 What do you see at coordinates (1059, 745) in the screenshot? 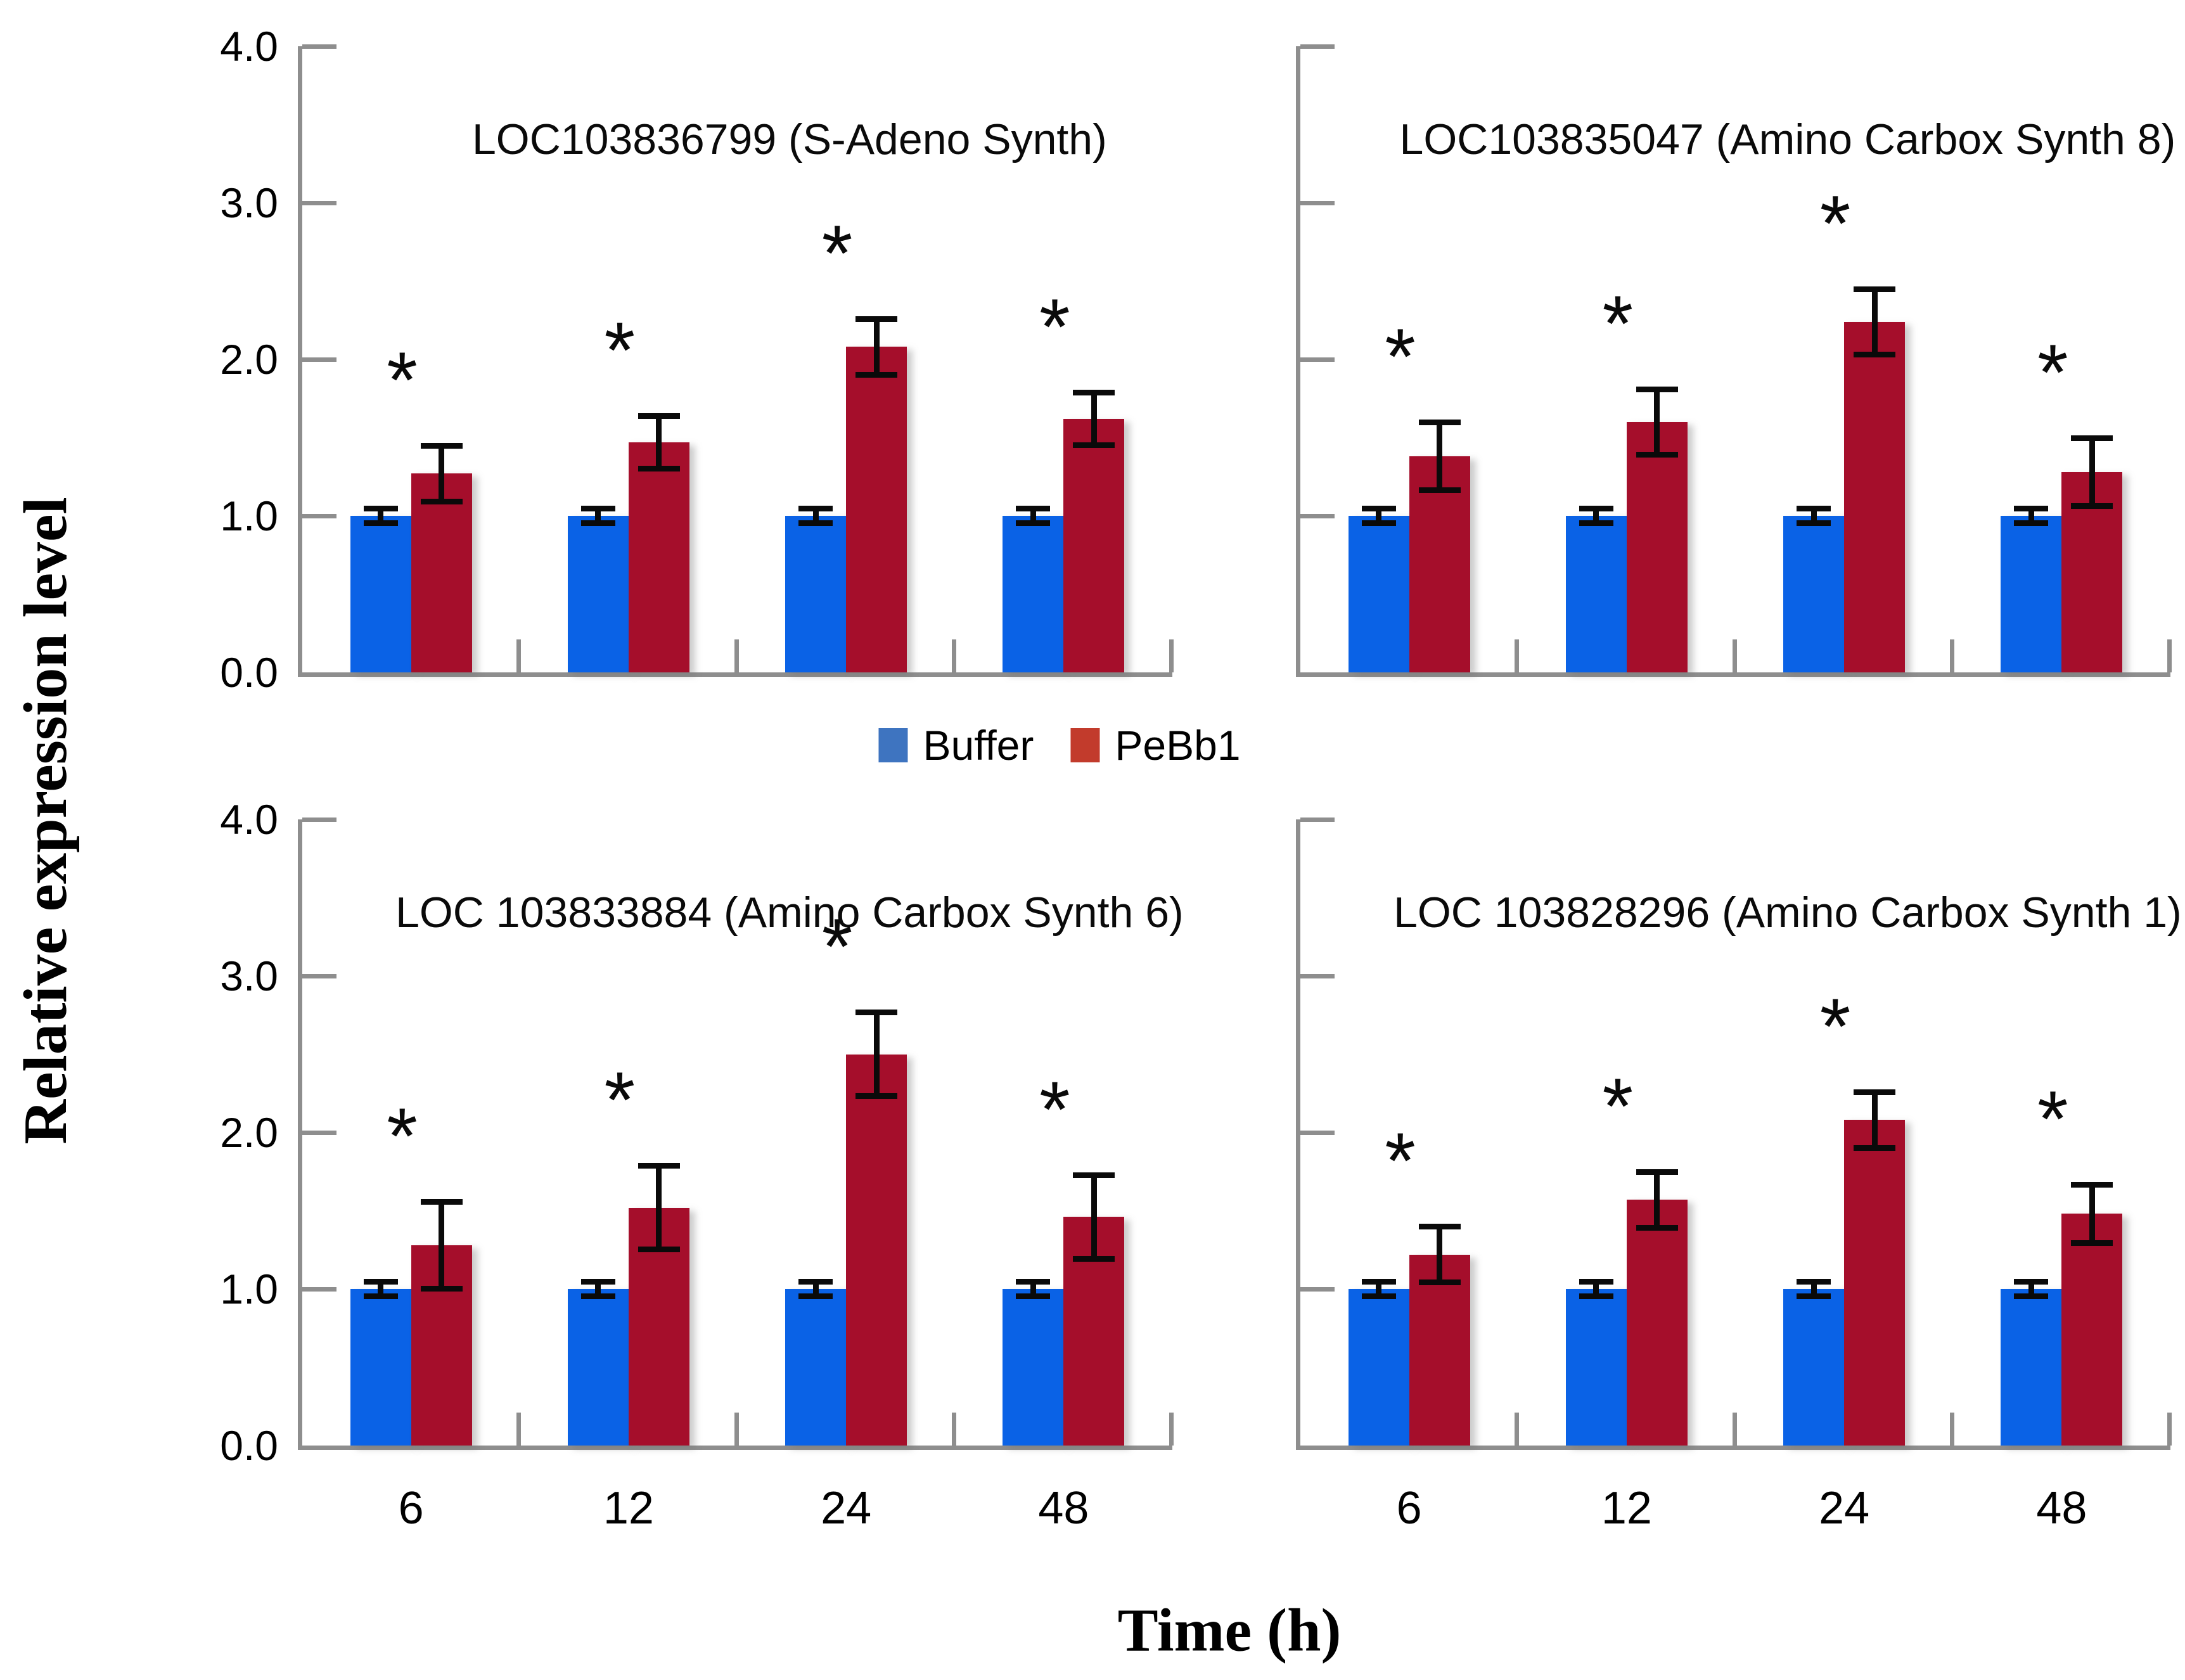
I see `legend: Buffer PeBb1` at bounding box center [1059, 745].